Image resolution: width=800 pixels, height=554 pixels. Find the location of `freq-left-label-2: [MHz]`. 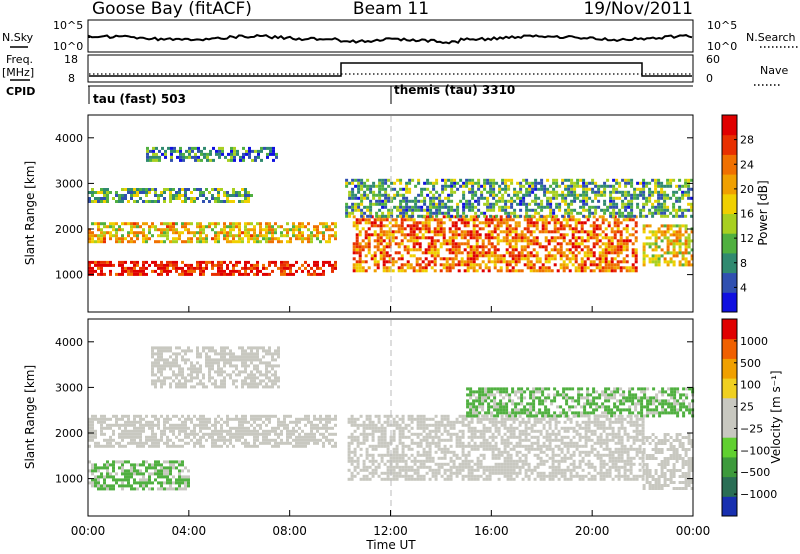

freq-left-label-2: [MHz] is located at coordinates (18, 72).